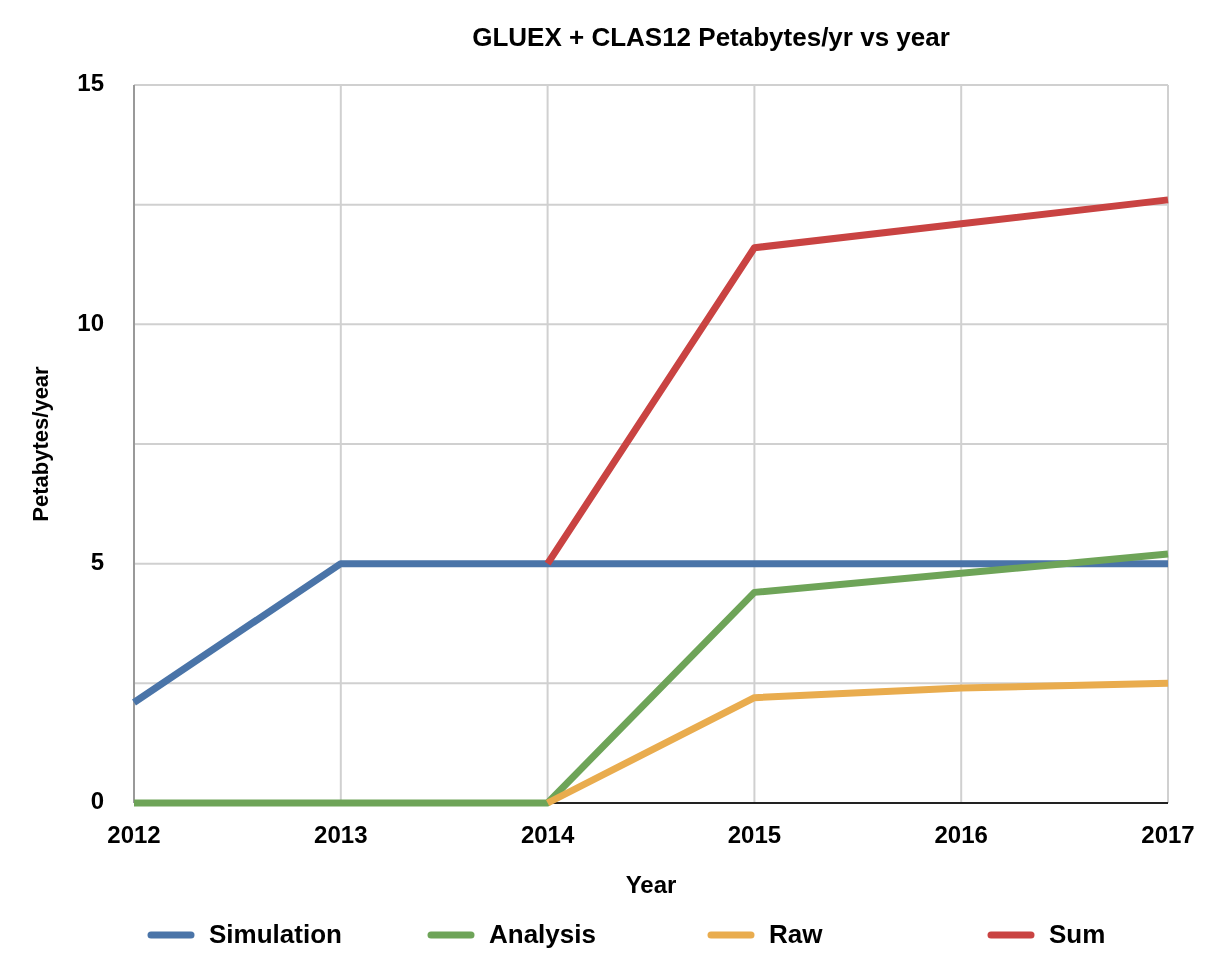 This screenshot has height=958, width=1215. What do you see at coordinates (97, 562) in the screenshot?
I see `y-tick-label: 5` at bounding box center [97, 562].